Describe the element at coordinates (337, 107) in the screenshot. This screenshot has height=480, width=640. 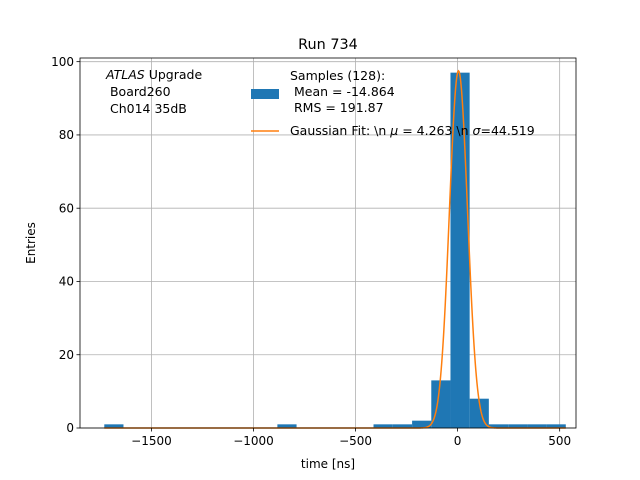
I see `legend-samples-rms: RMS = 191.87` at that location.